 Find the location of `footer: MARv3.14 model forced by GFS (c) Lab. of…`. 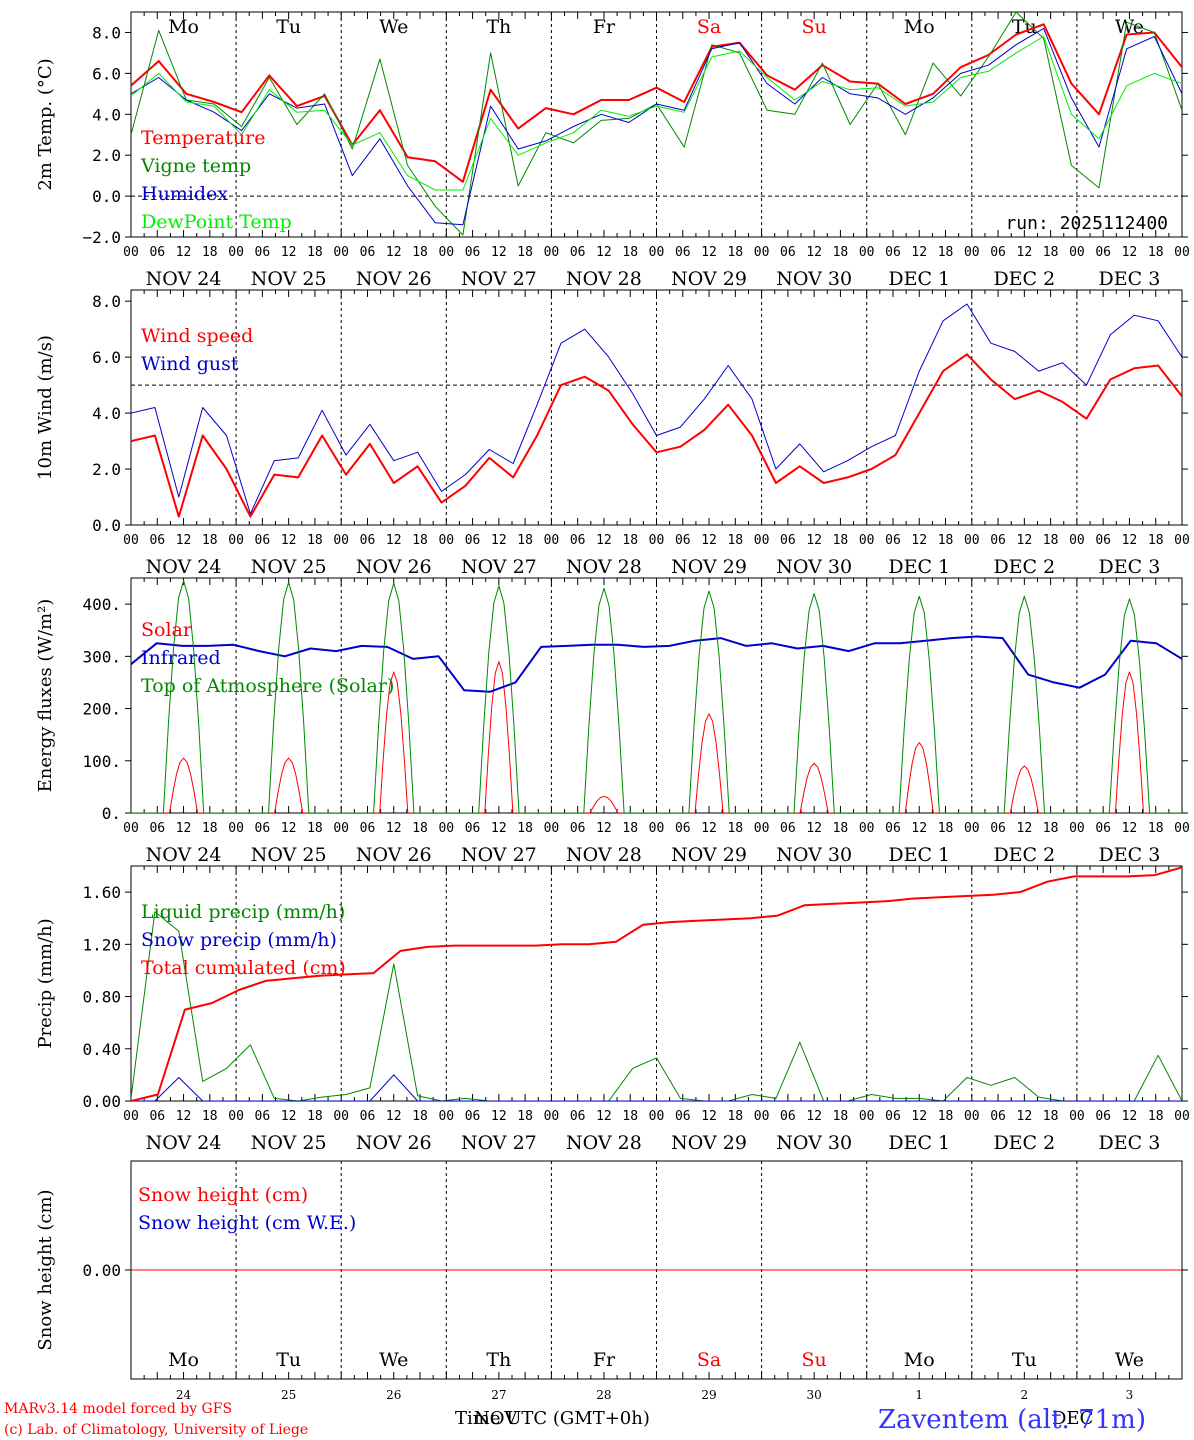

footer: MARv3.14 model forced by GFS (c) Lab. of… is located at coordinates (575, 1419).